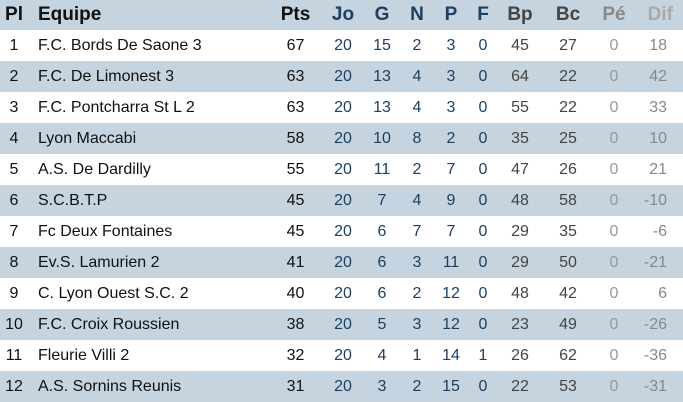  I want to click on lost-cell: 11, so click(451, 262).